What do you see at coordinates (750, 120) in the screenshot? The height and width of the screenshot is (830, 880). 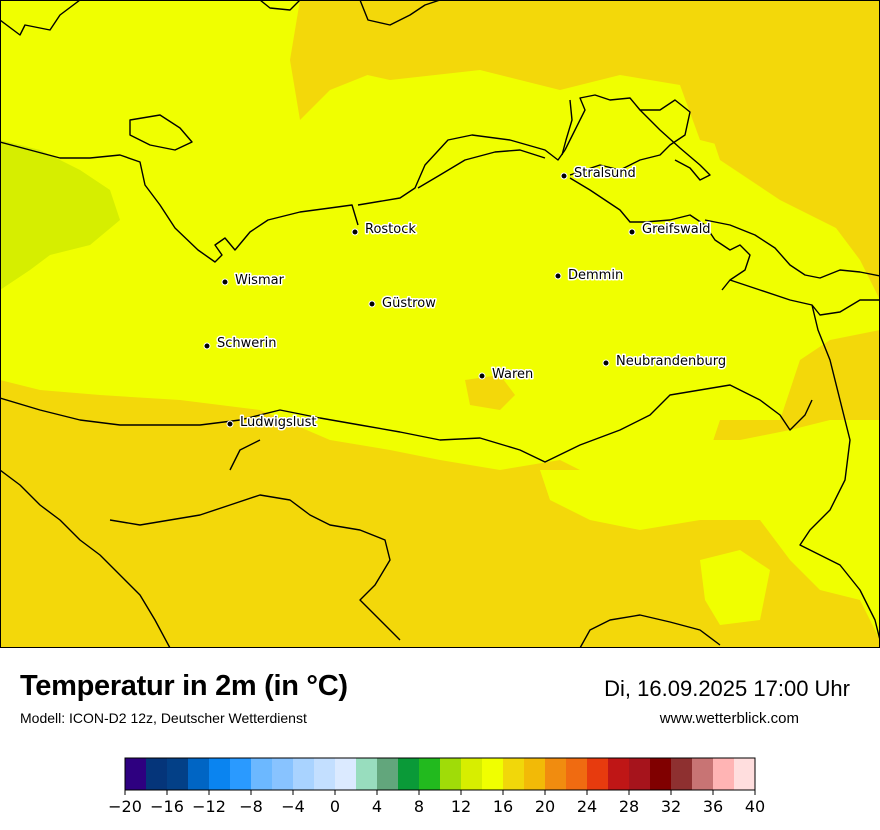 I see `temperature-field-18-patch-east` at bounding box center [750, 120].